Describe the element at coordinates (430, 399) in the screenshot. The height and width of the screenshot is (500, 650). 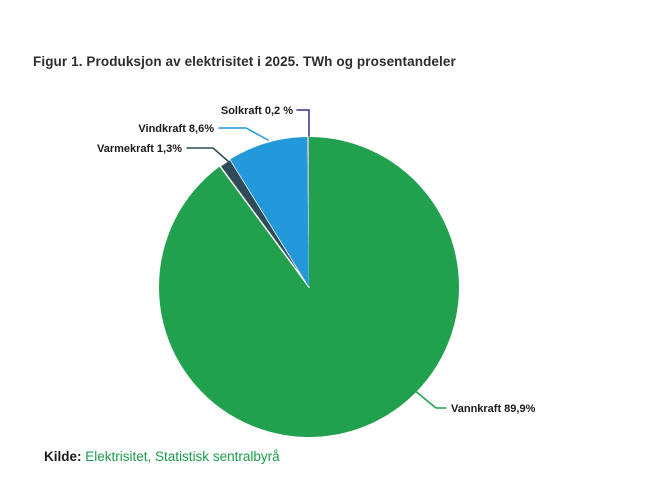
I see `leader-line-vannkraft` at that location.